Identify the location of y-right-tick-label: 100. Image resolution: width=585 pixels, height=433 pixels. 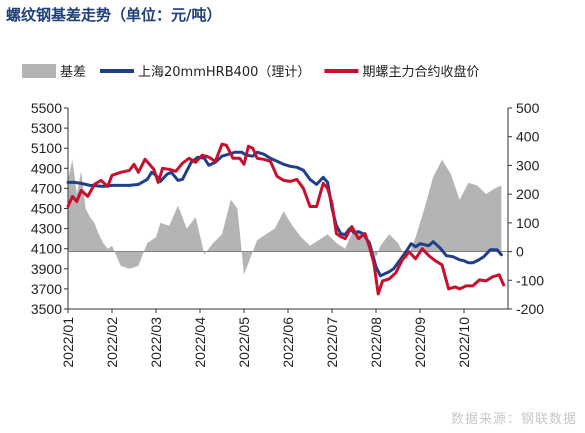
(528, 223).